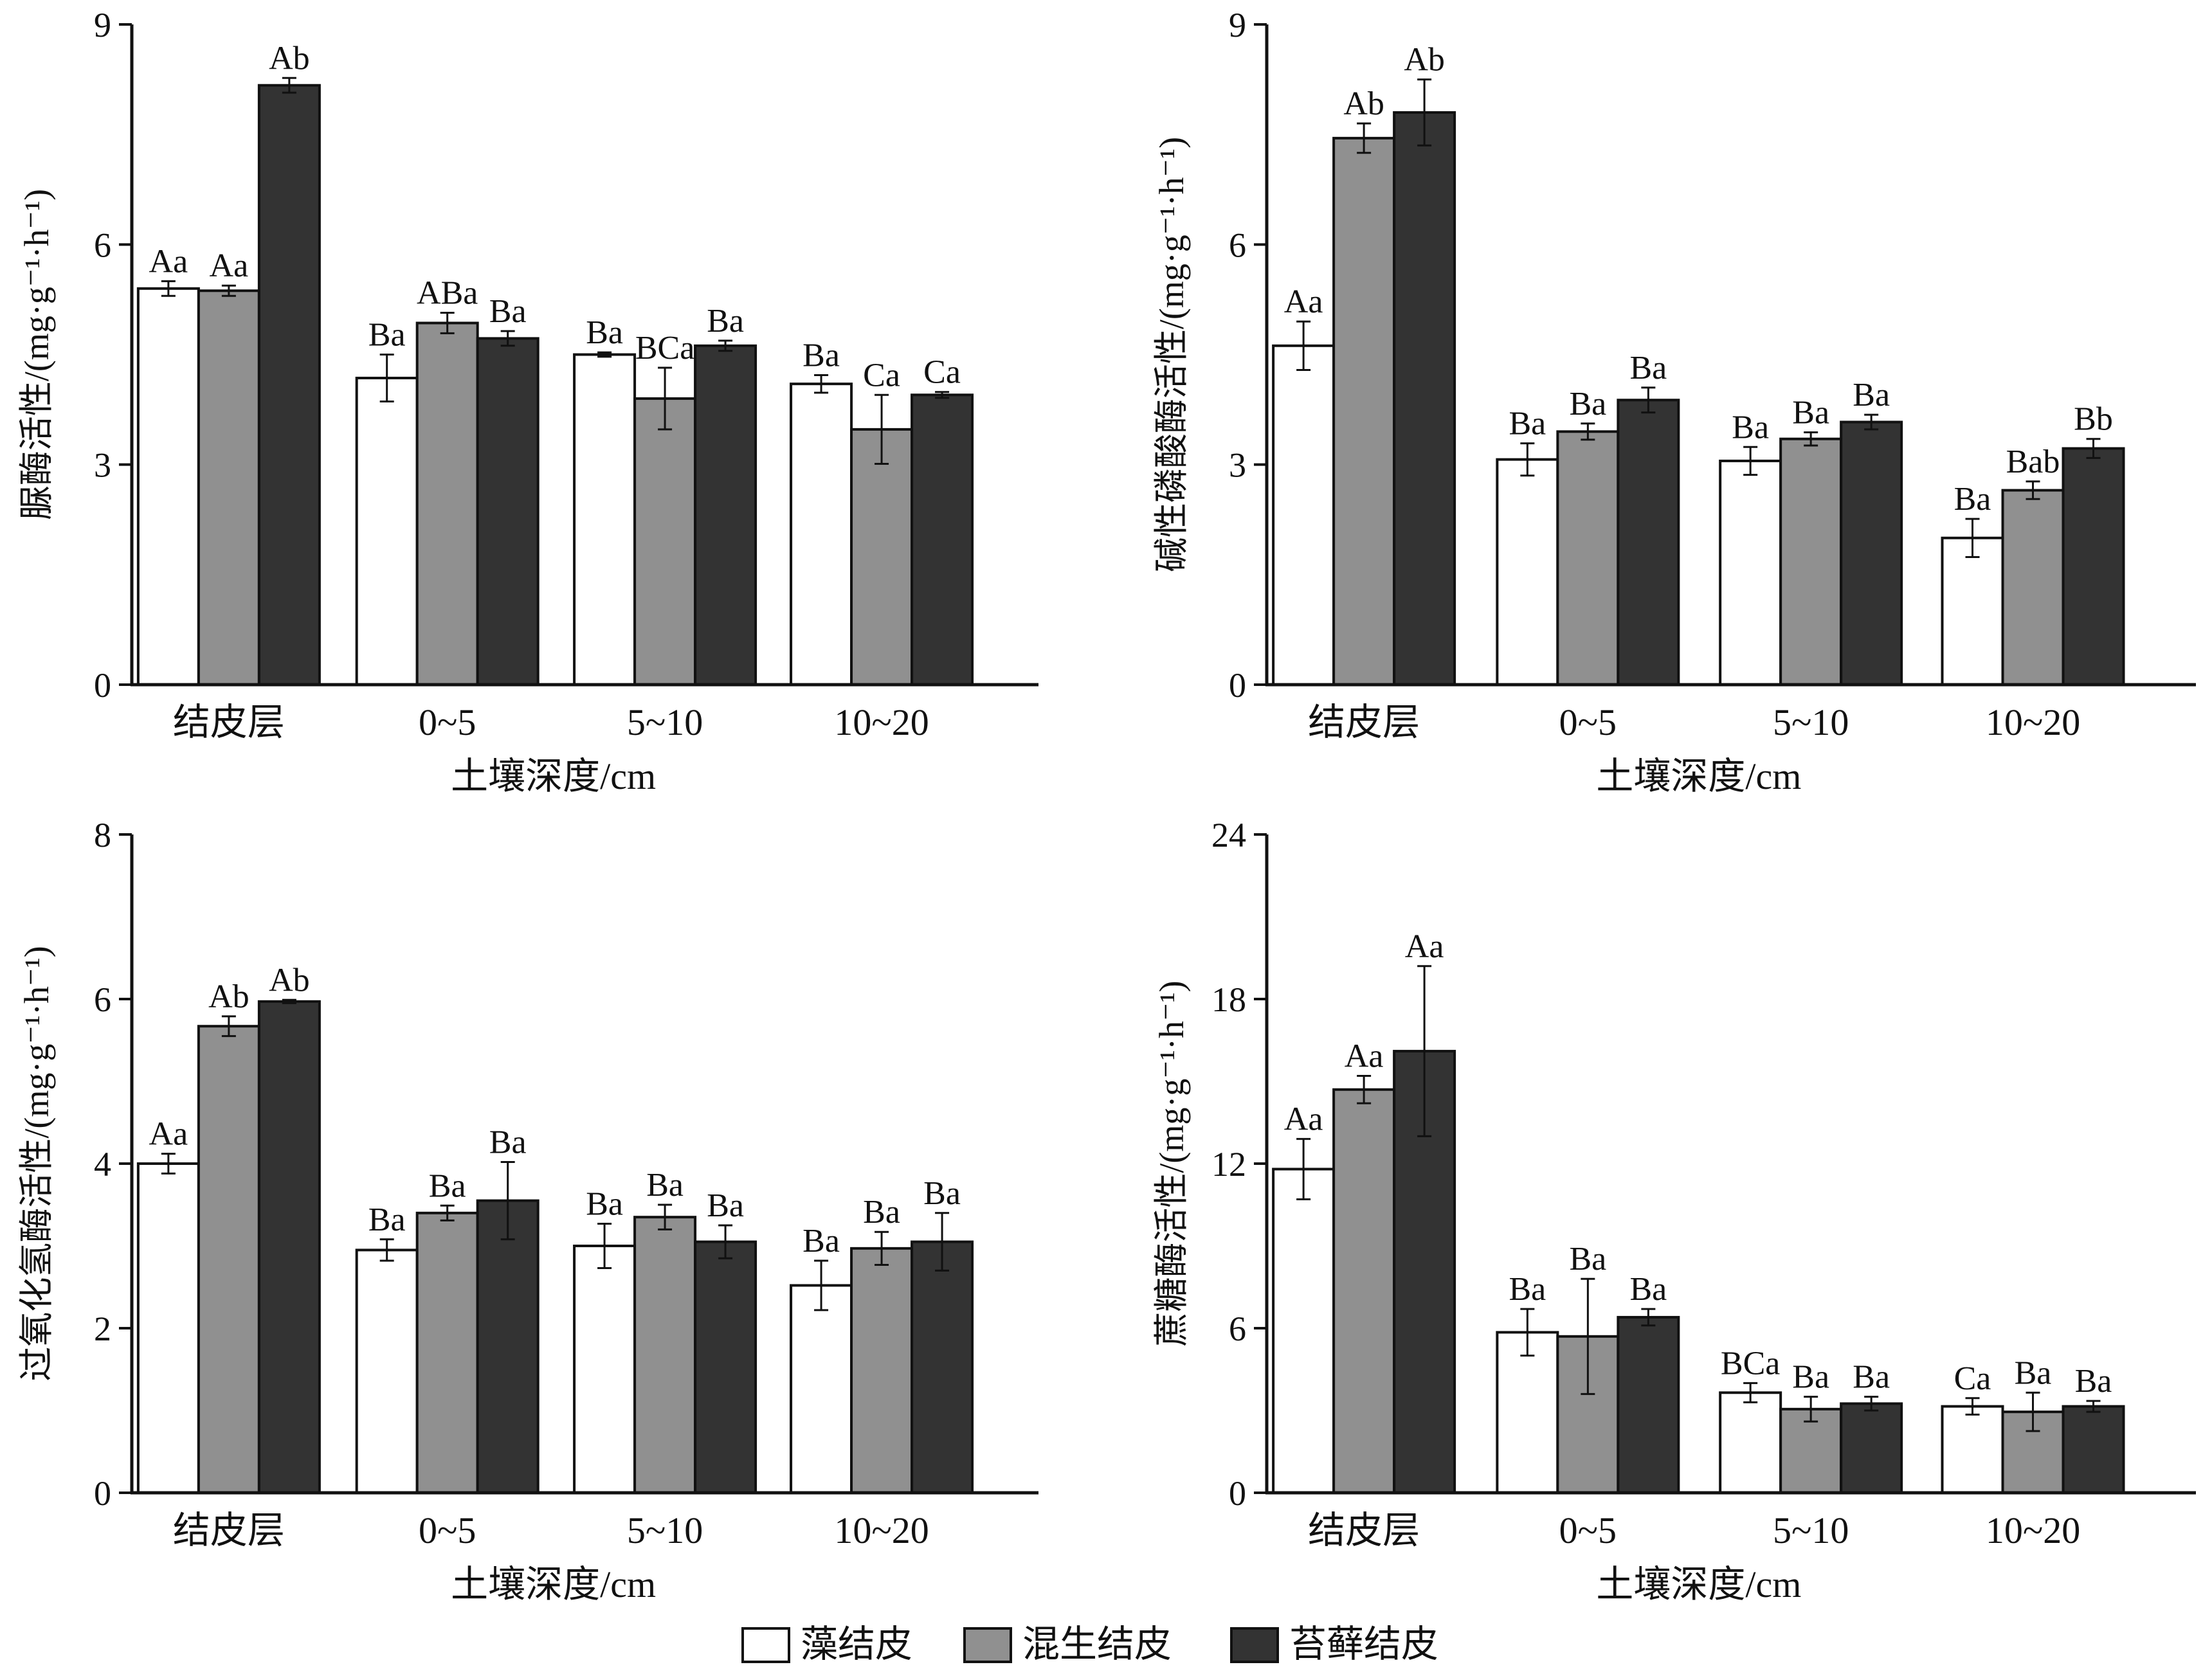 This screenshot has width=2212, height=1667. I want to click on y-axis-title: 过氧化氢酶活性/(mg·g⁻¹·h⁻¹), so click(36, 1164).